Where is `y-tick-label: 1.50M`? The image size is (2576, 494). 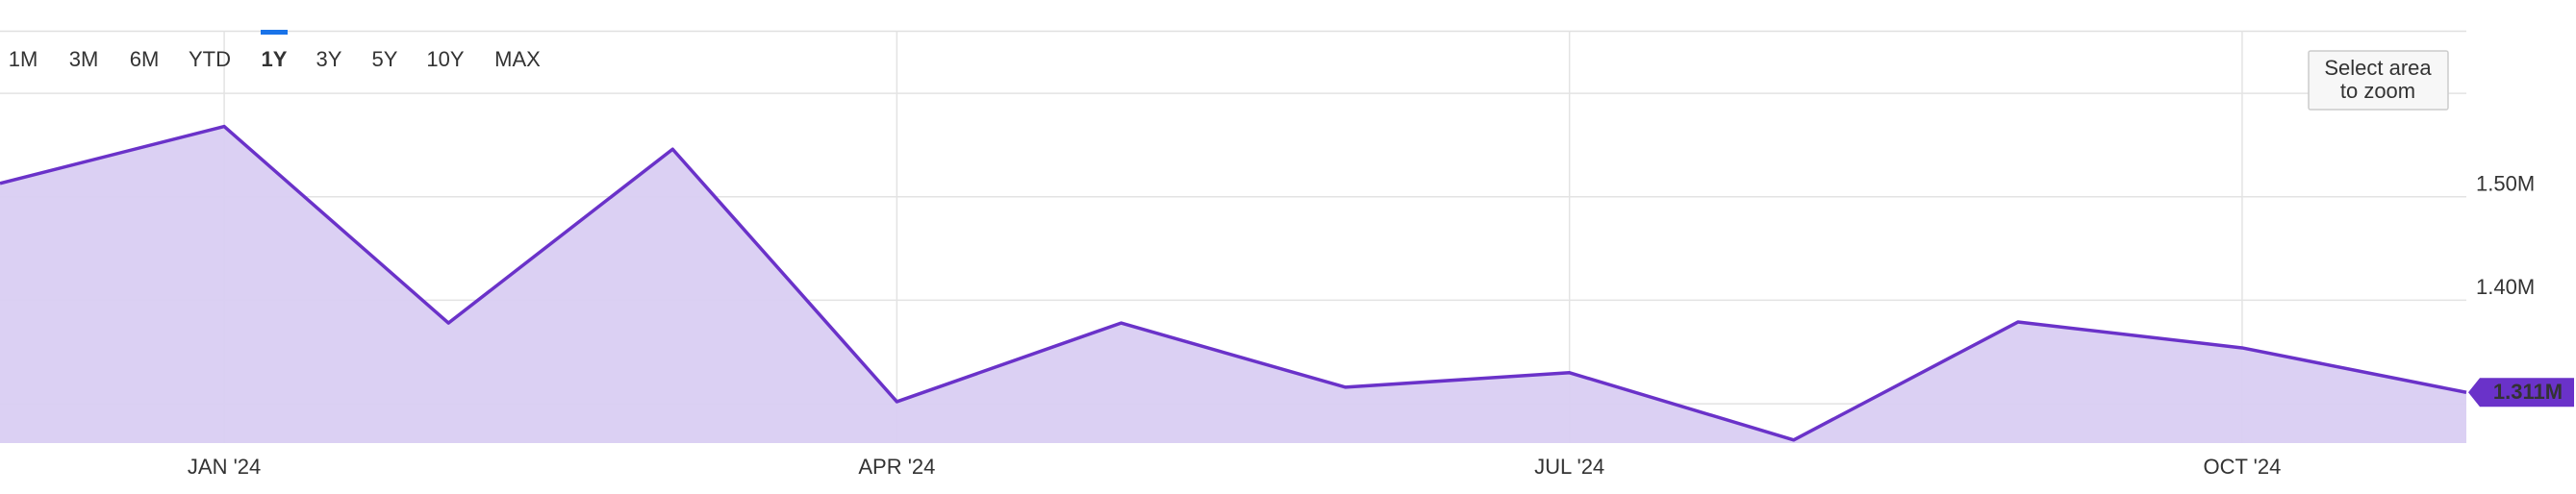 y-tick-label: 1.50M is located at coordinates (2506, 184).